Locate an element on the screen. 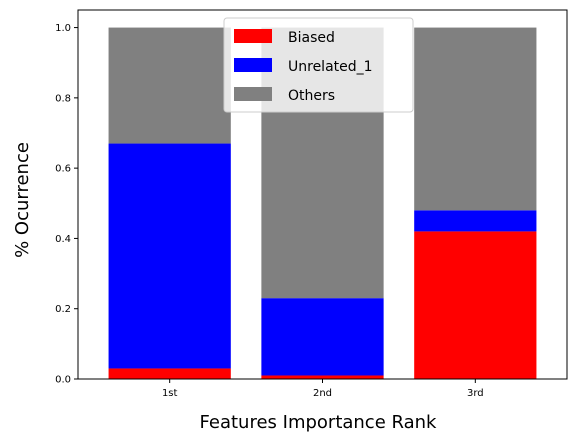 This screenshot has height=446, width=577. y-tick-label: 1.0 is located at coordinates (63, 28).